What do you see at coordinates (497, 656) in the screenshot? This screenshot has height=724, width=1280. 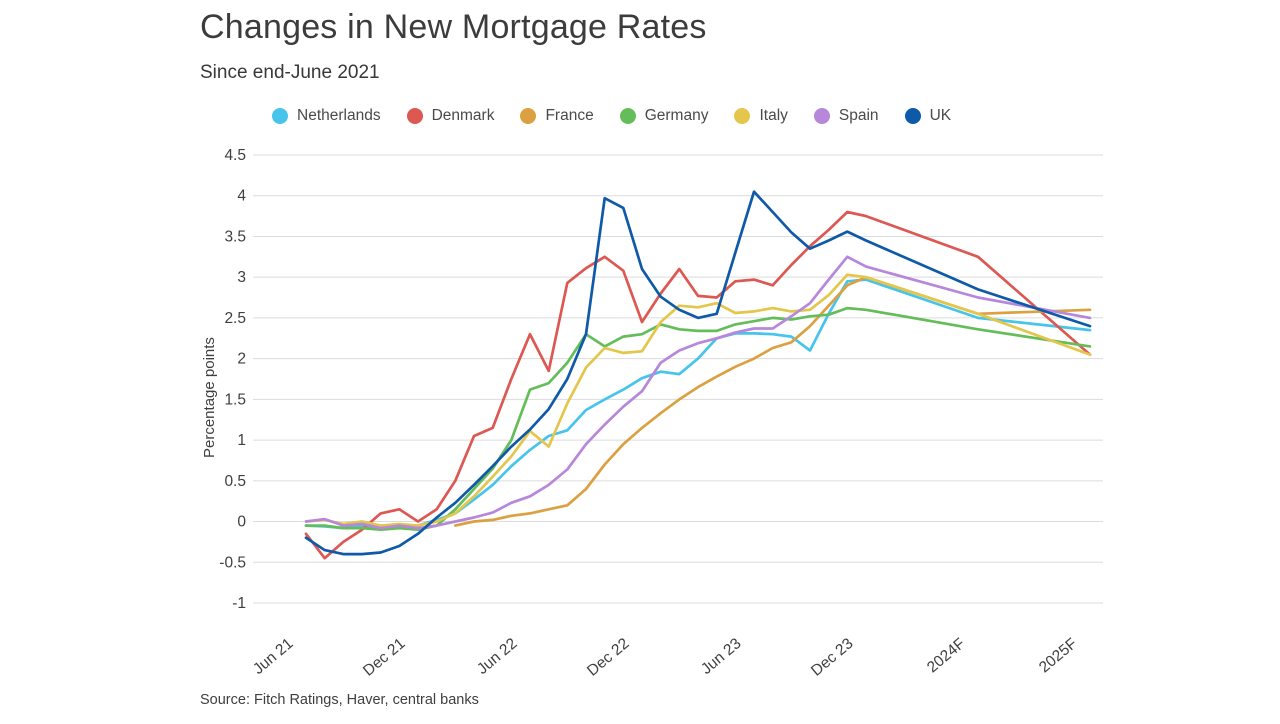 I see `x-tick-label-jun-22: Jun 22` at bounding box center [497, 656].